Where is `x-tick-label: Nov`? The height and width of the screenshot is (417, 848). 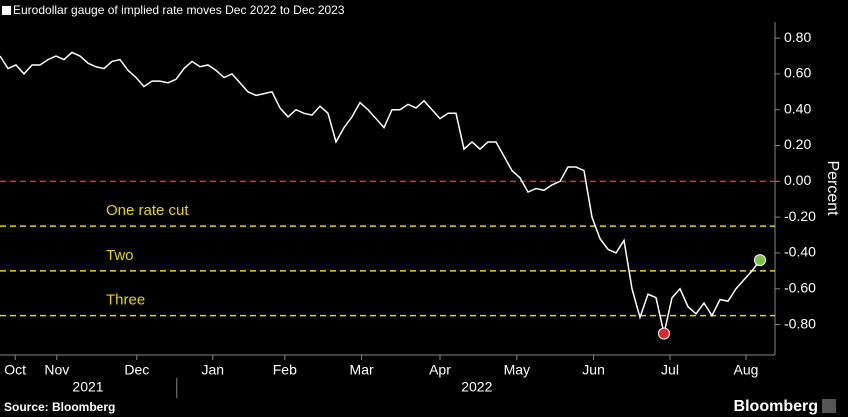
x-tick-label: Nov is located at coordinates (56, 370).